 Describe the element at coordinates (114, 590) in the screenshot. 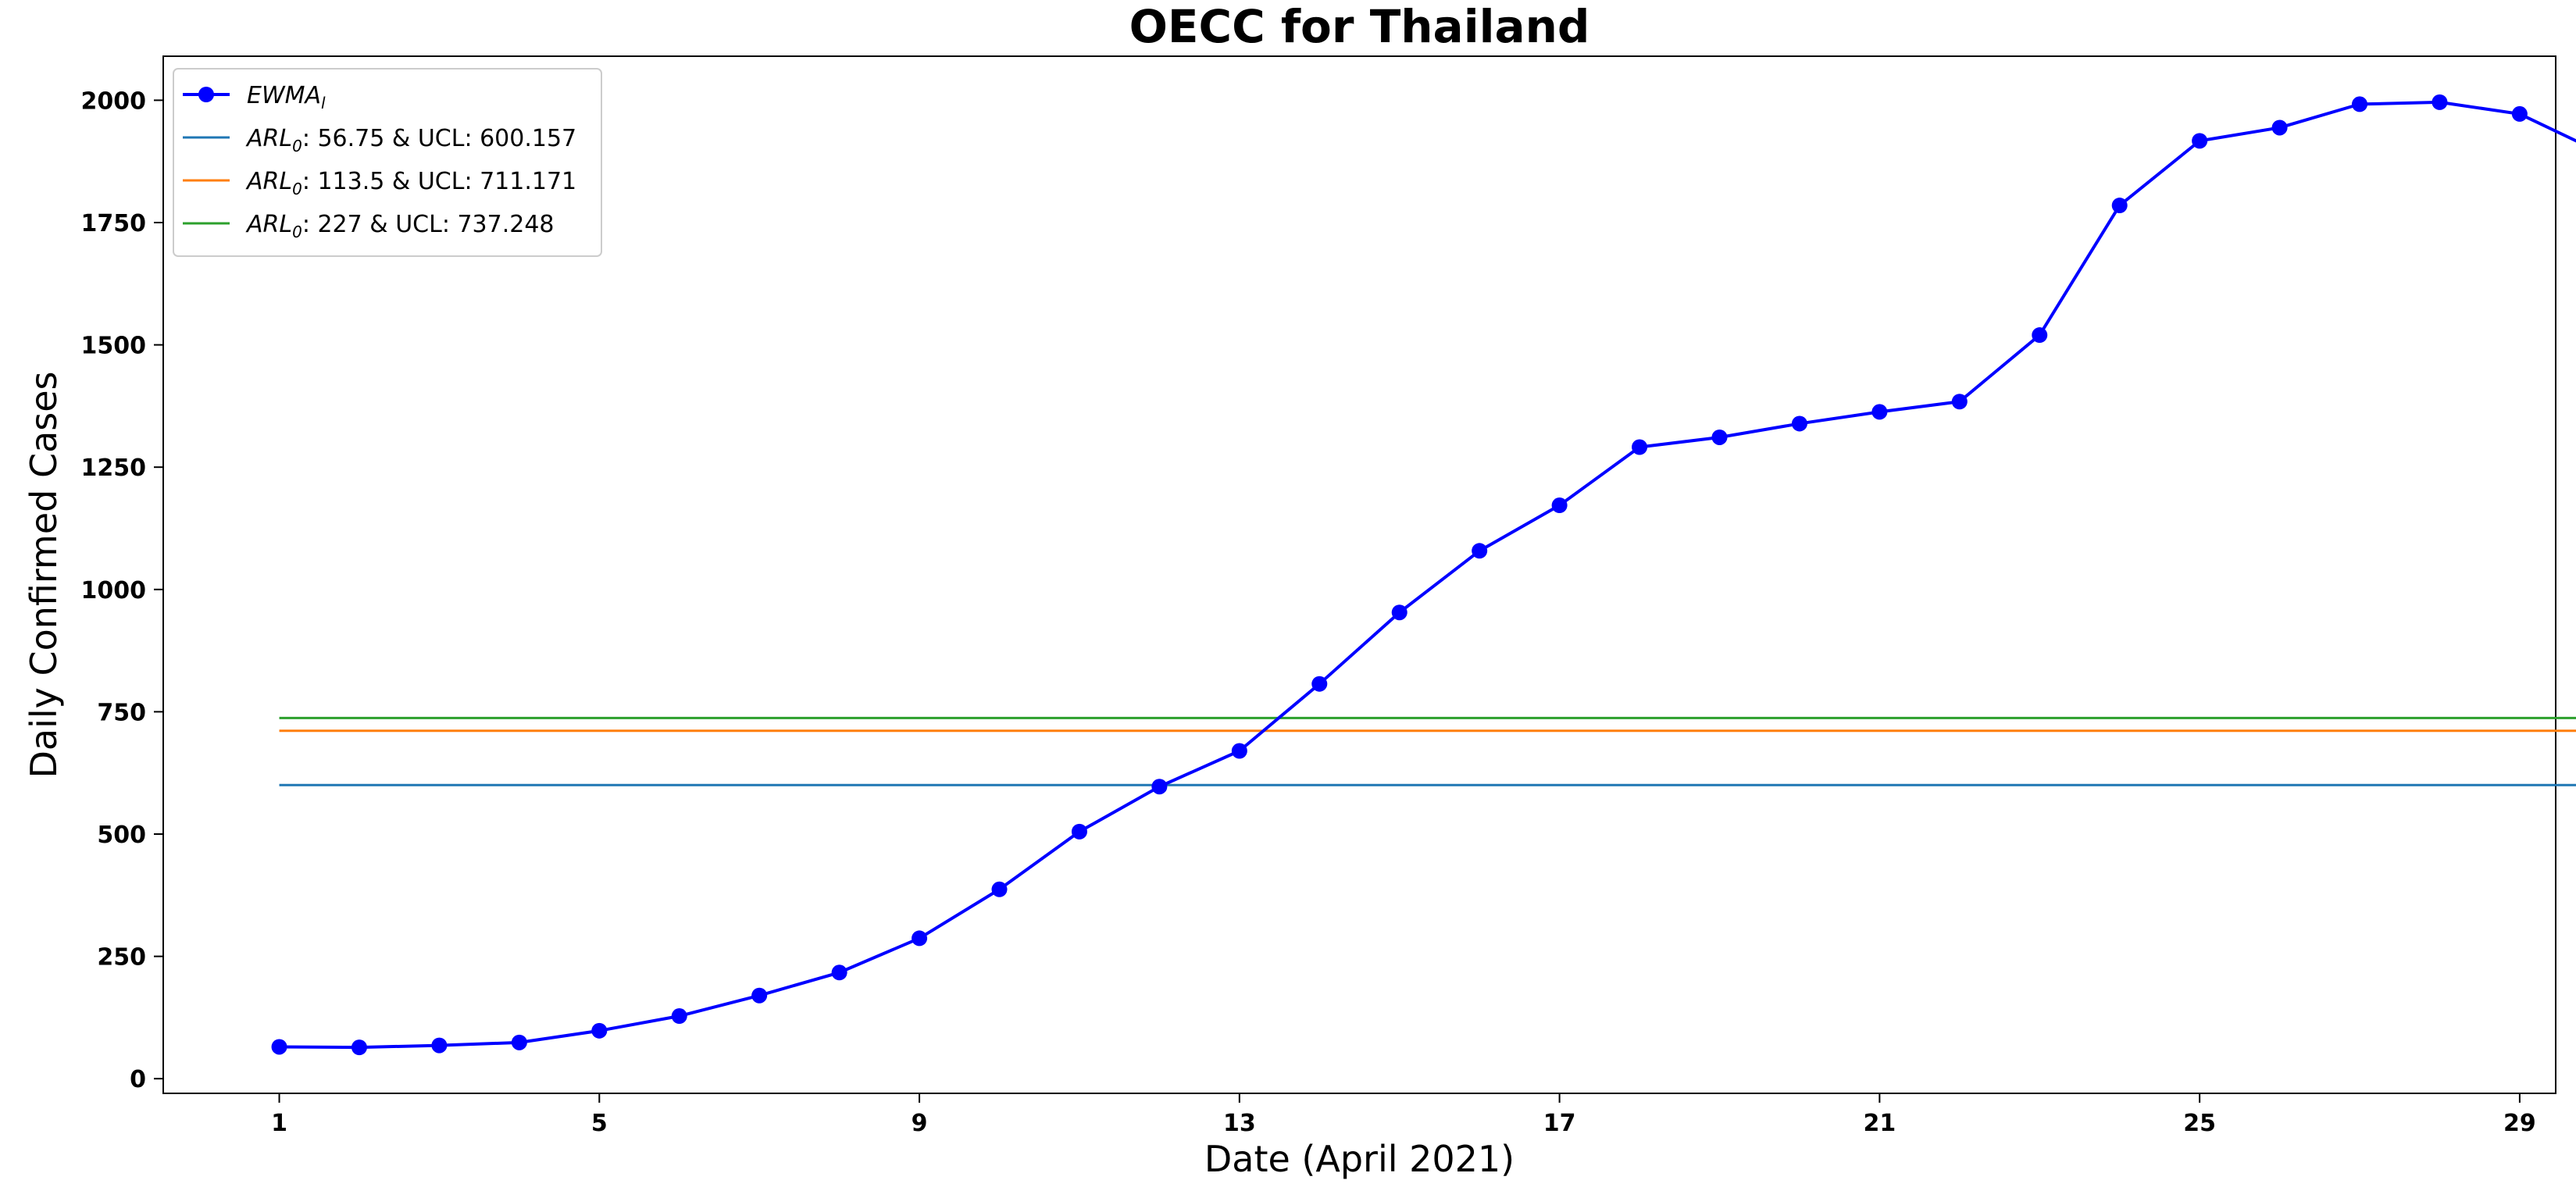

I see `y-tick-label: 1000` at that location.